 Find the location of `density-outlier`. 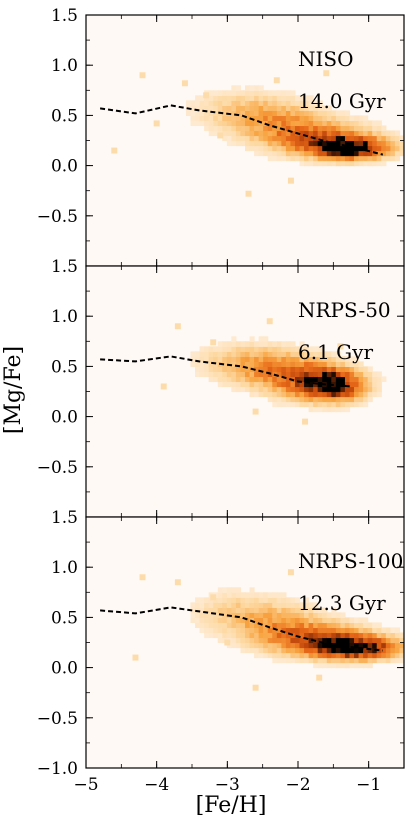

density-outlier is located at coordinates (213, 597).